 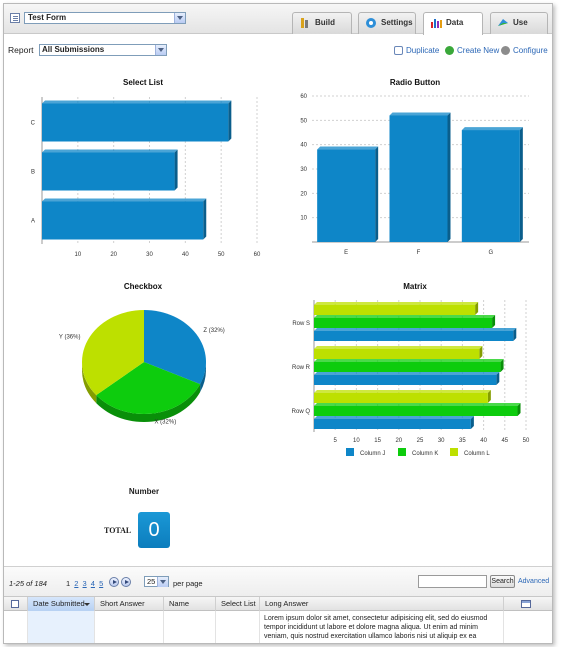 I want to click on create-new-label: Create New, so click(x=478, y=50).